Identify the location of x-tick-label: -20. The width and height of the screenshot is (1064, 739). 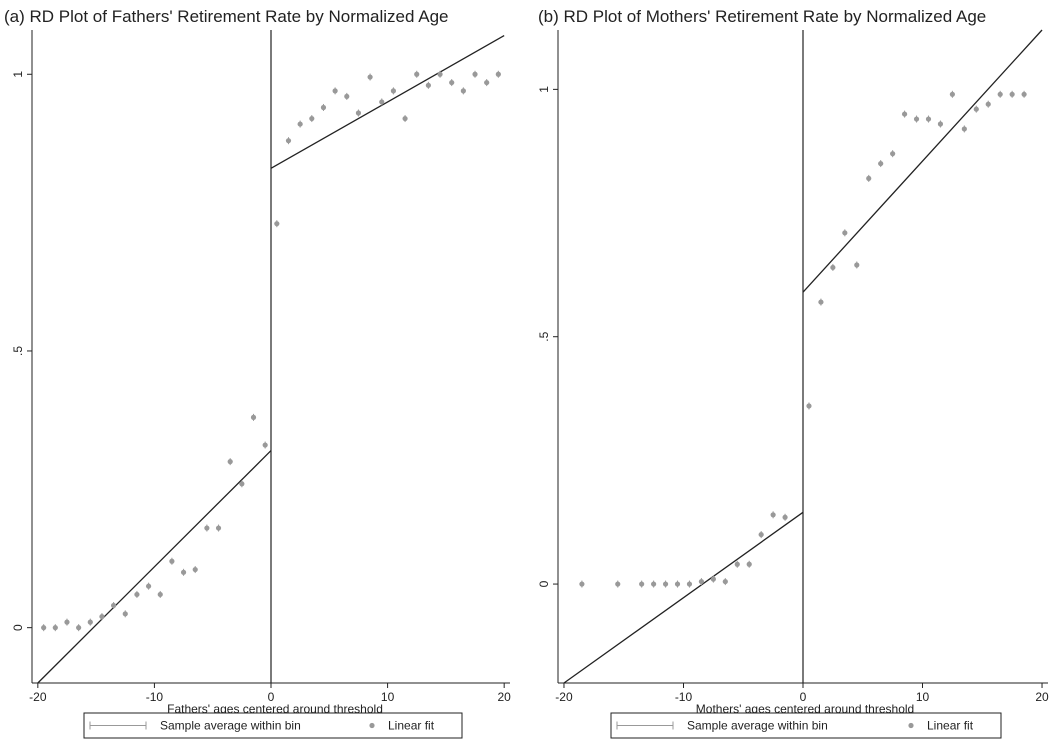
(564, 697).